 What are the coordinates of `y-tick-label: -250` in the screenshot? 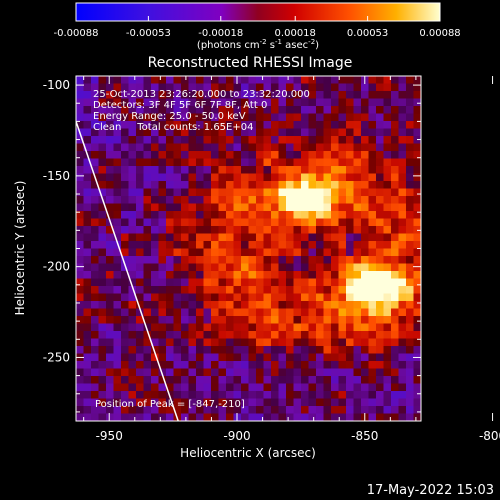 It's located at (56, 357).